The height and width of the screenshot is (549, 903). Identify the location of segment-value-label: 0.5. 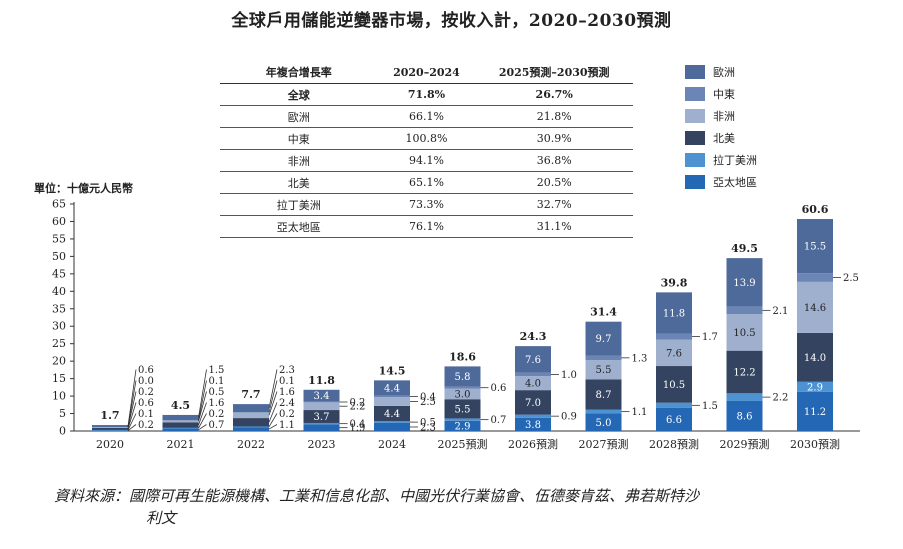
(217, 392).